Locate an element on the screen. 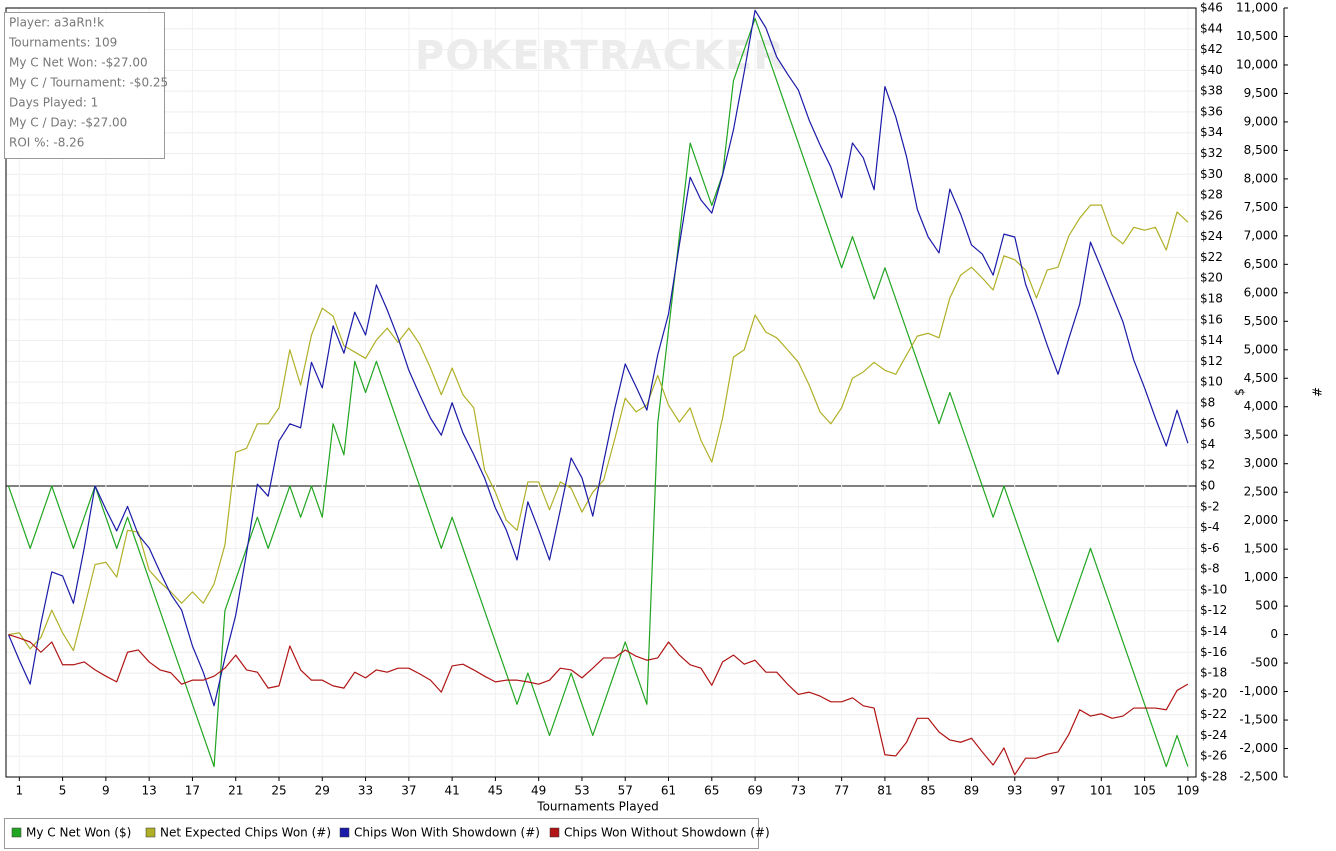  series-line is located at coordinates (598, 705).